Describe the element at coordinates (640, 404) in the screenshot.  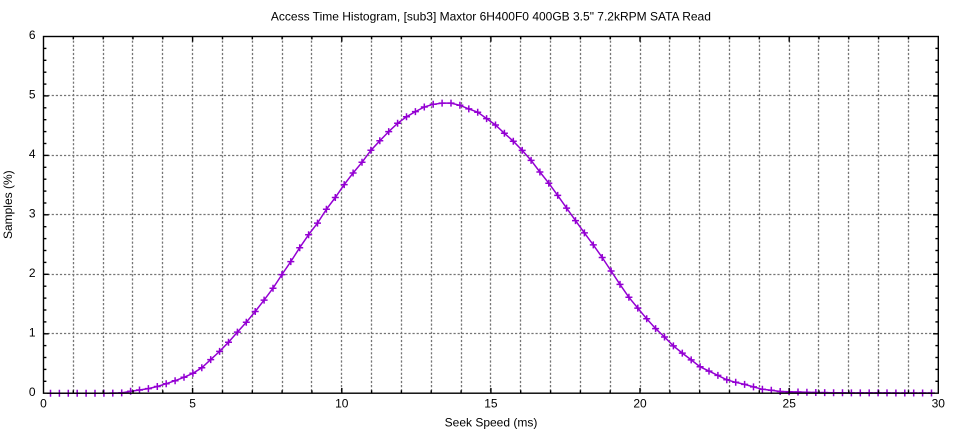
I see `svg-text: 20` at that location.